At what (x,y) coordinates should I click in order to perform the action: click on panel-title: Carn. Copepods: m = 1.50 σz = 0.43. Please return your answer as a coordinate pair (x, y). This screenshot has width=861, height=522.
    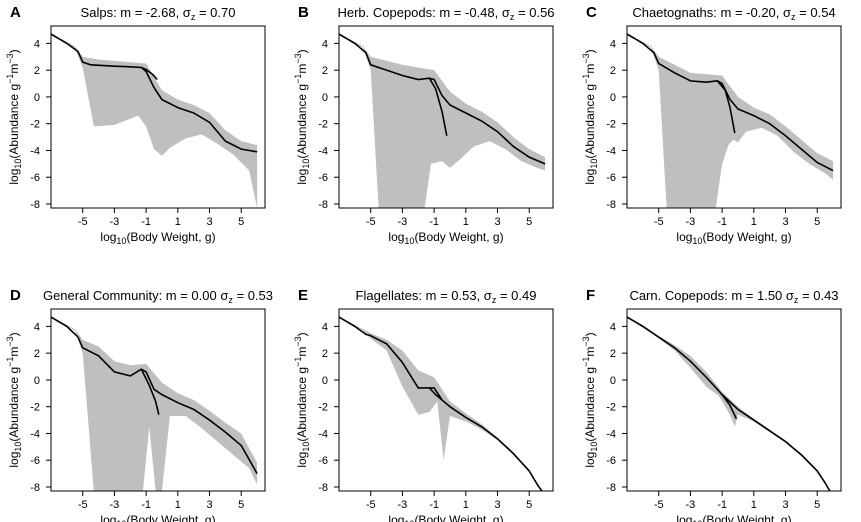
    Looking at the image, I should click on (733, 296).